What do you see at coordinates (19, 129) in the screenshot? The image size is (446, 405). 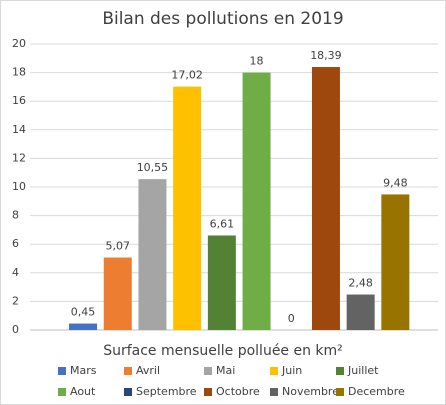 I see `y-tick-label: 14` at bounding box center [19, 129].